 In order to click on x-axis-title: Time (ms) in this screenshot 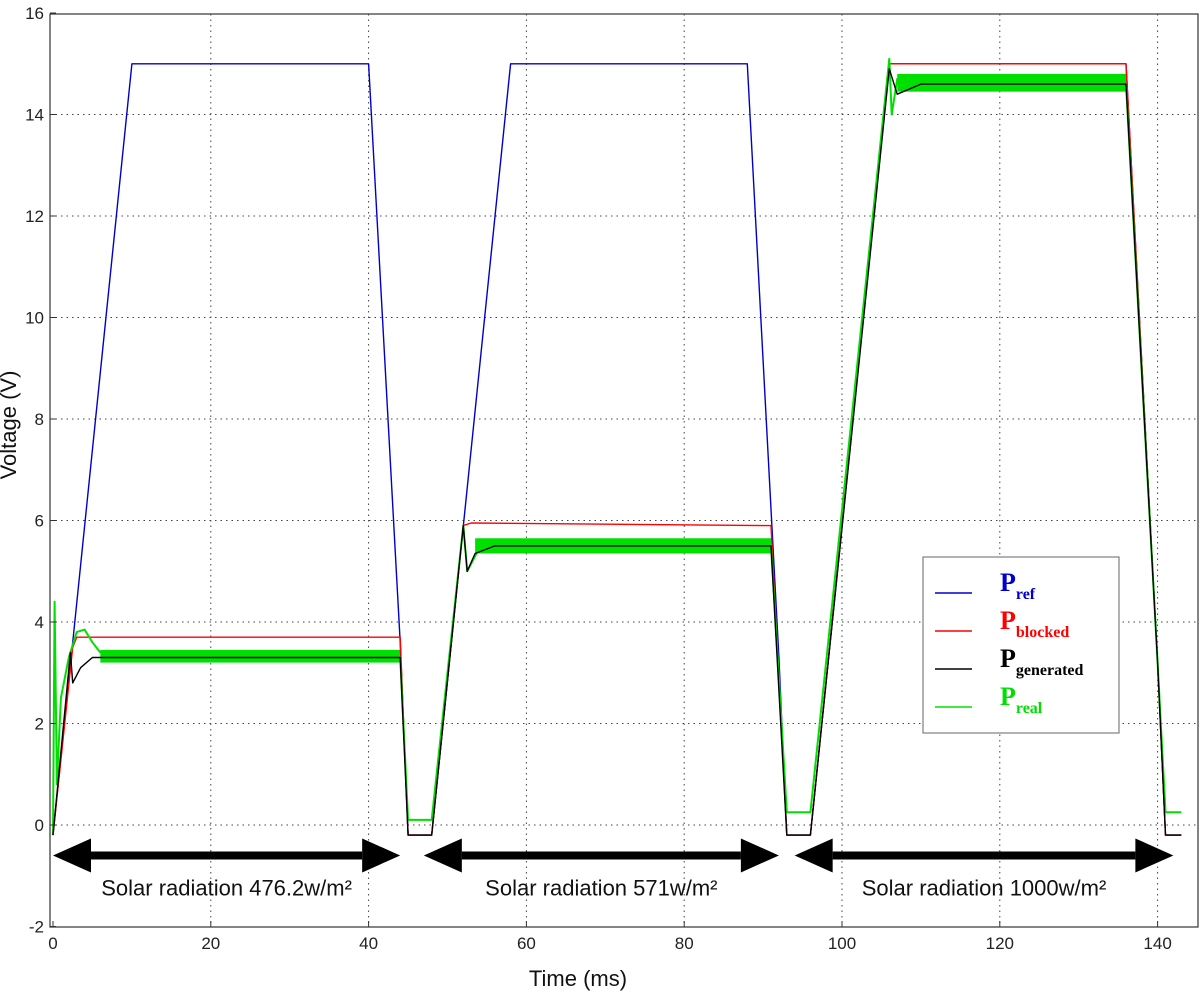, I will do `click(578, 978)`.